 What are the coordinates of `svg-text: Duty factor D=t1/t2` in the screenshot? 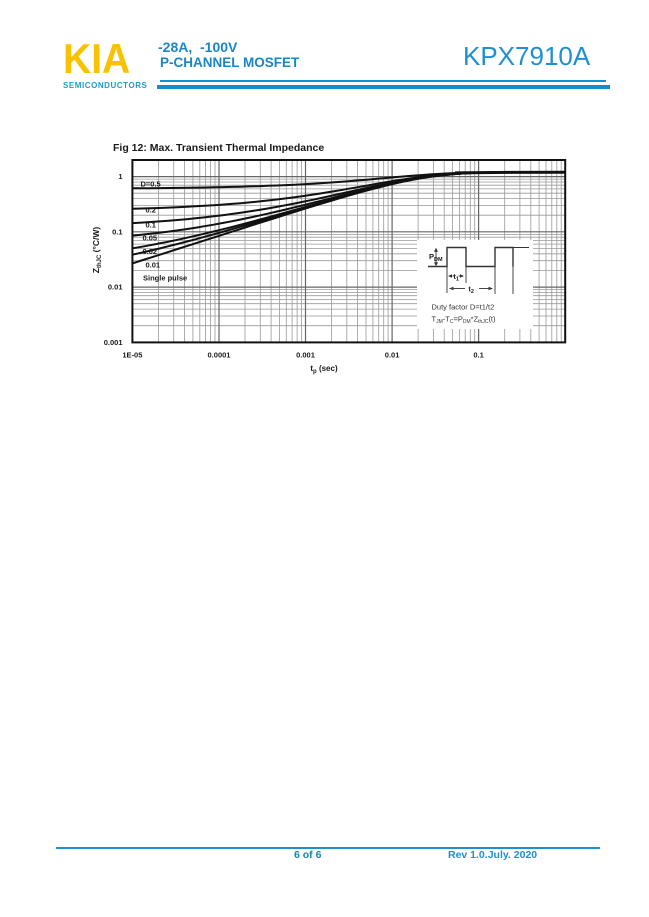 It's located at (463, 307).